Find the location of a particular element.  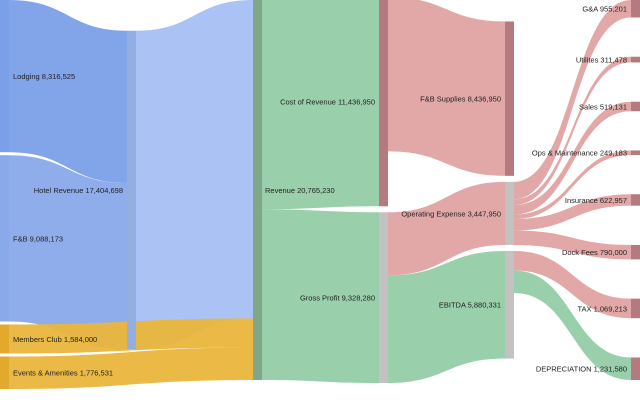

node-sales is located at coordinates (635, 106).